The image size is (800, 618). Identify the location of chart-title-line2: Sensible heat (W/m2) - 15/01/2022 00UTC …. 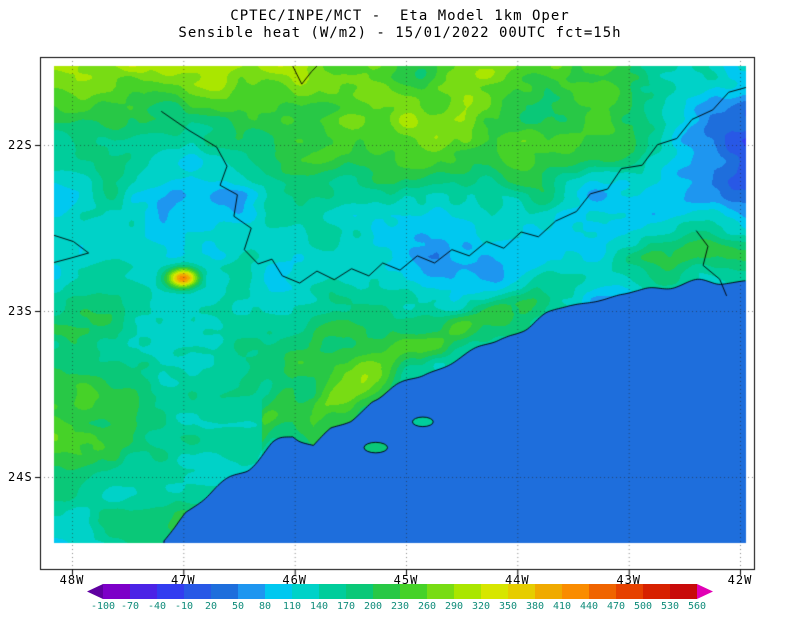
(400, 33).